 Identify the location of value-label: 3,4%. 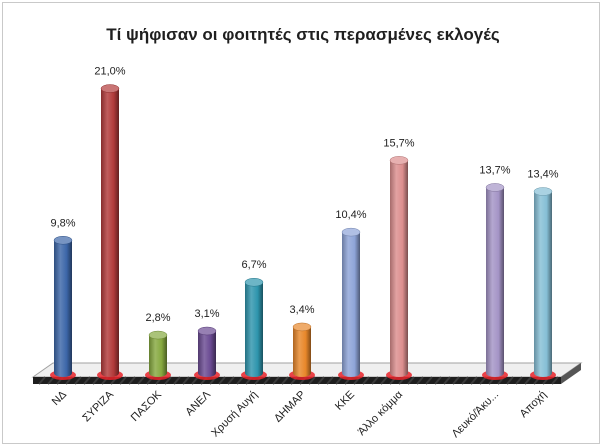
(301, 310).